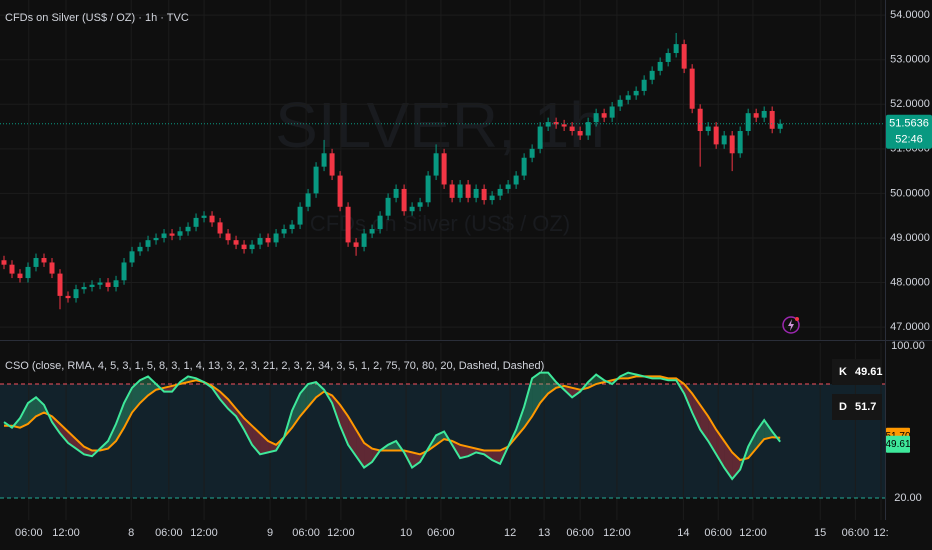 The image size is (932, 550). I want to click on legend-value: 51.7, so click(865, 407).